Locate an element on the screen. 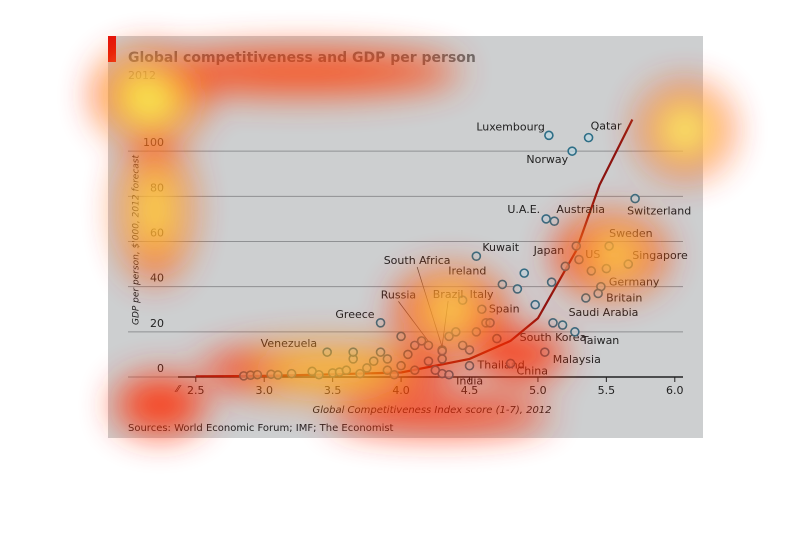 The image size is (810, 534). point-label: Saudi Arabia is located at coordinates (604, 312).